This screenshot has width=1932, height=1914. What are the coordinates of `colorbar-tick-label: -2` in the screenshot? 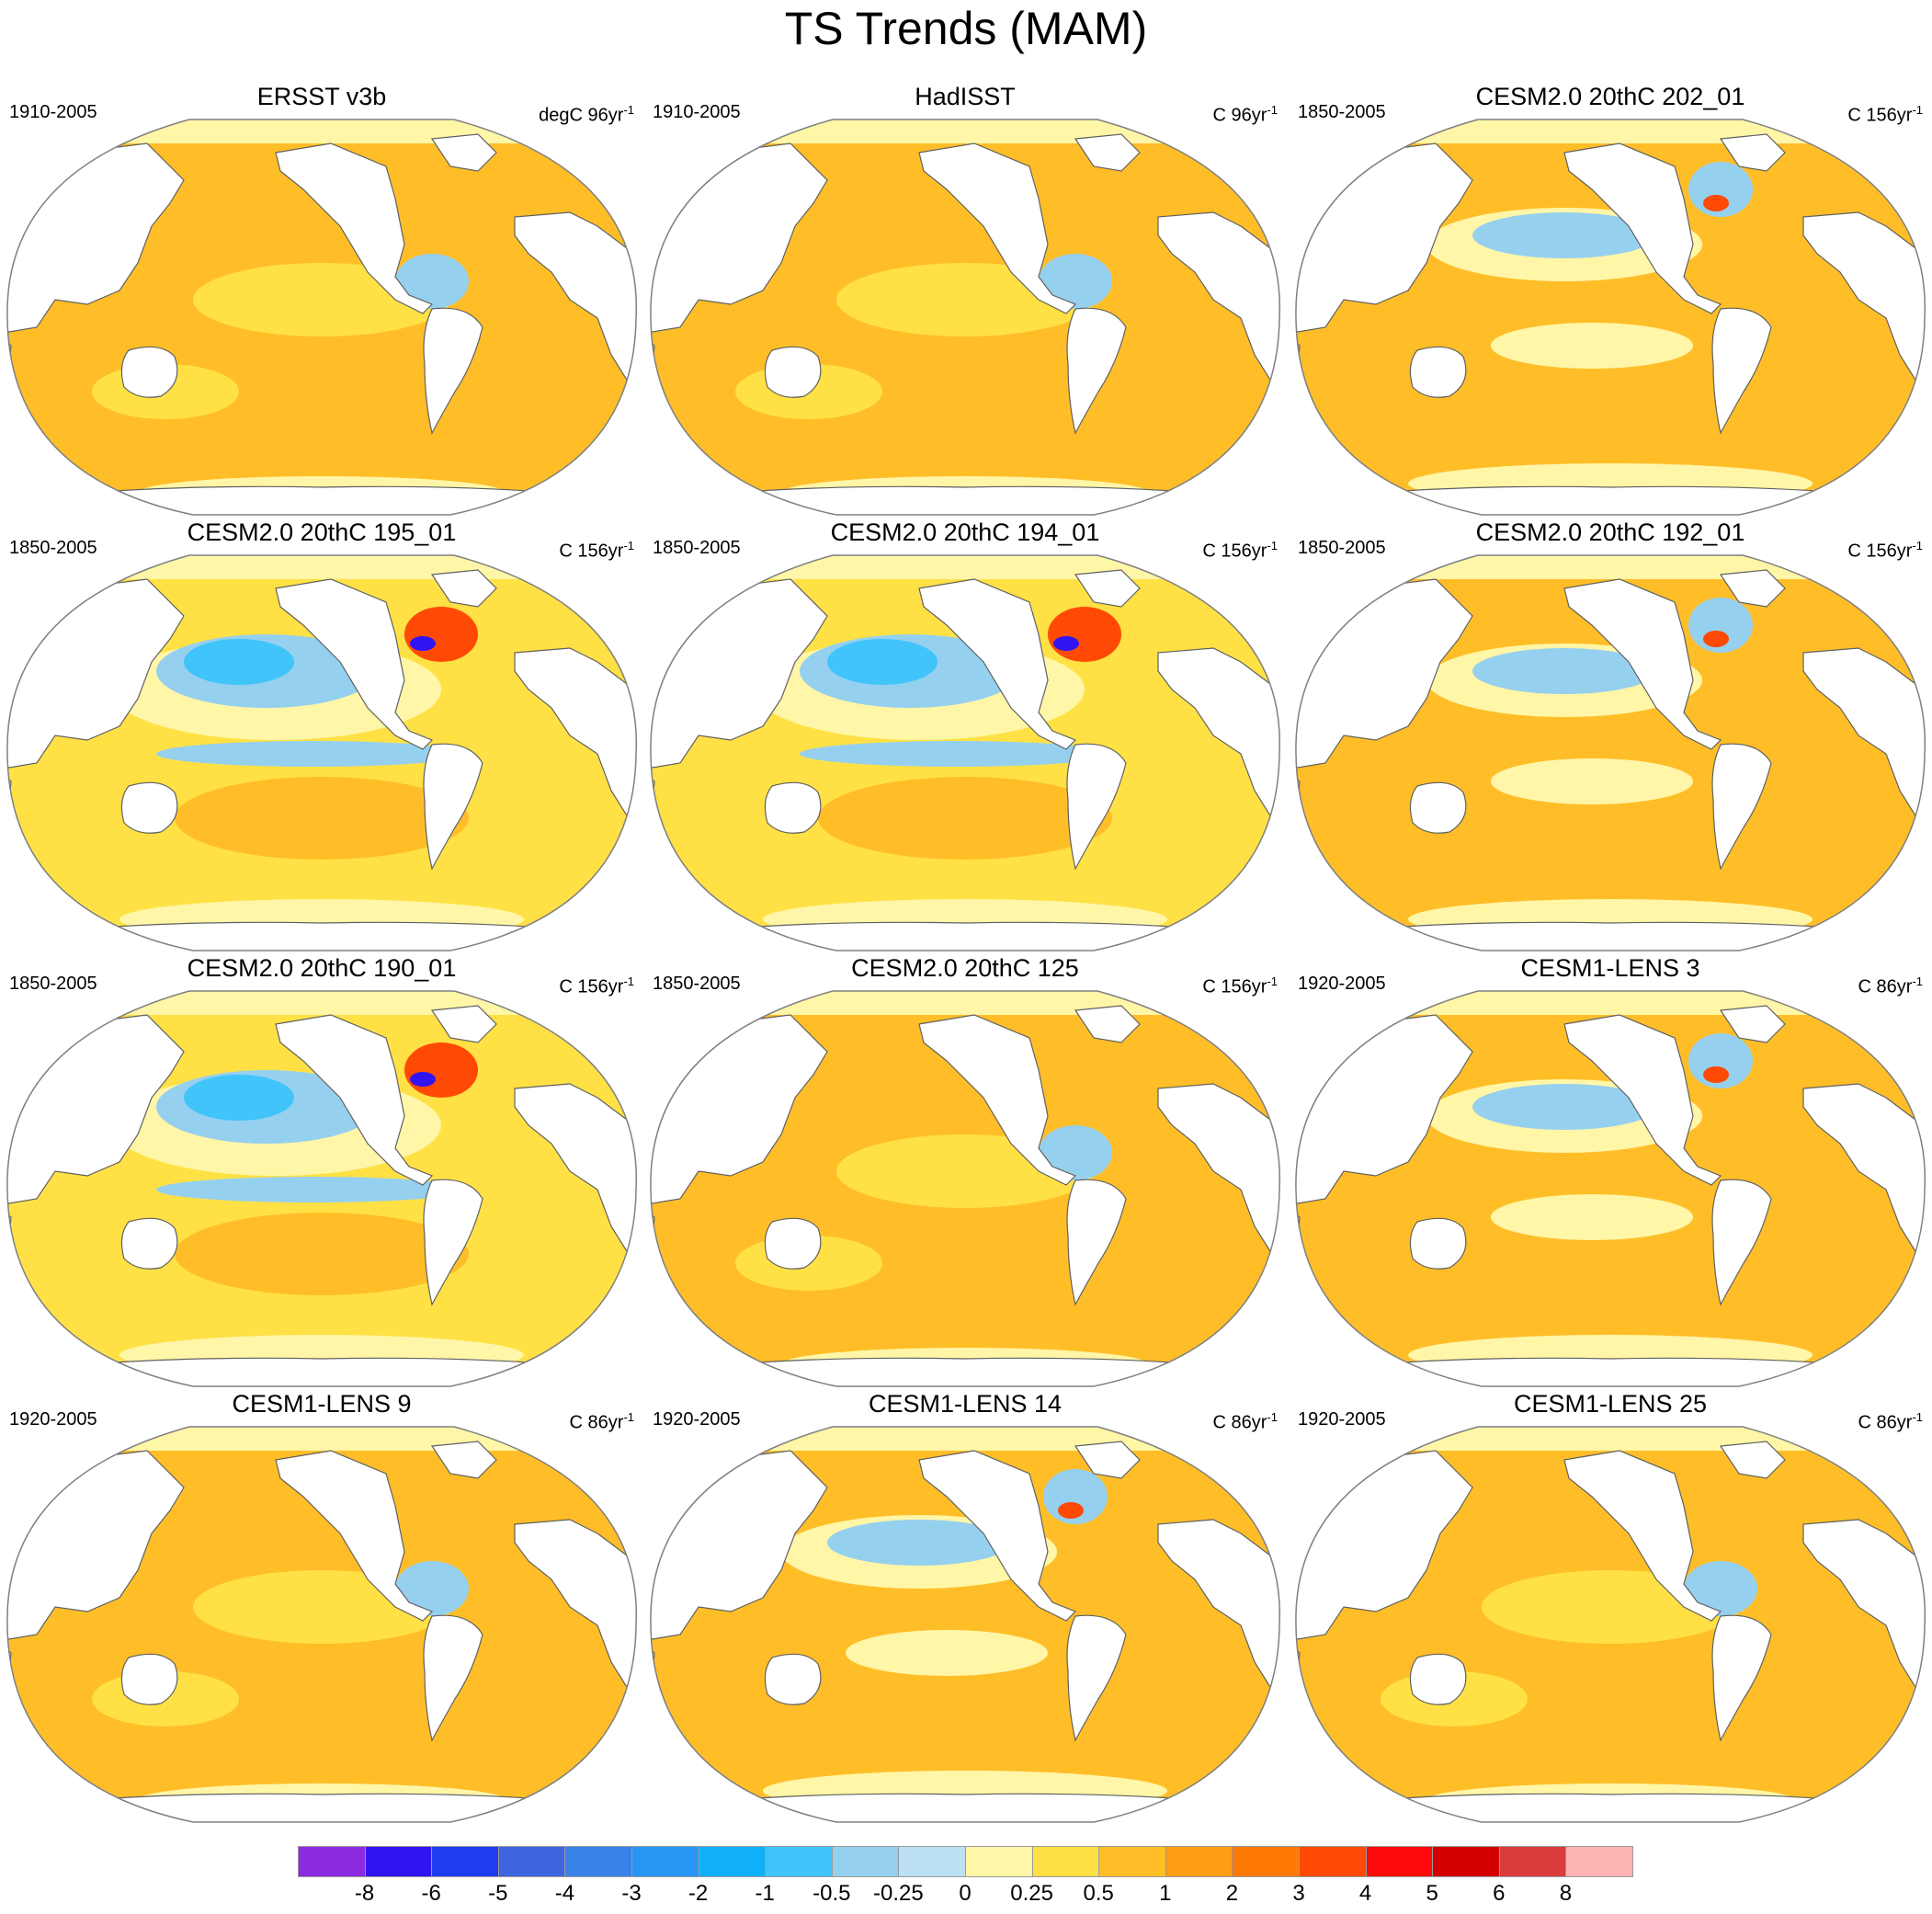 It's located at (698, 1893).